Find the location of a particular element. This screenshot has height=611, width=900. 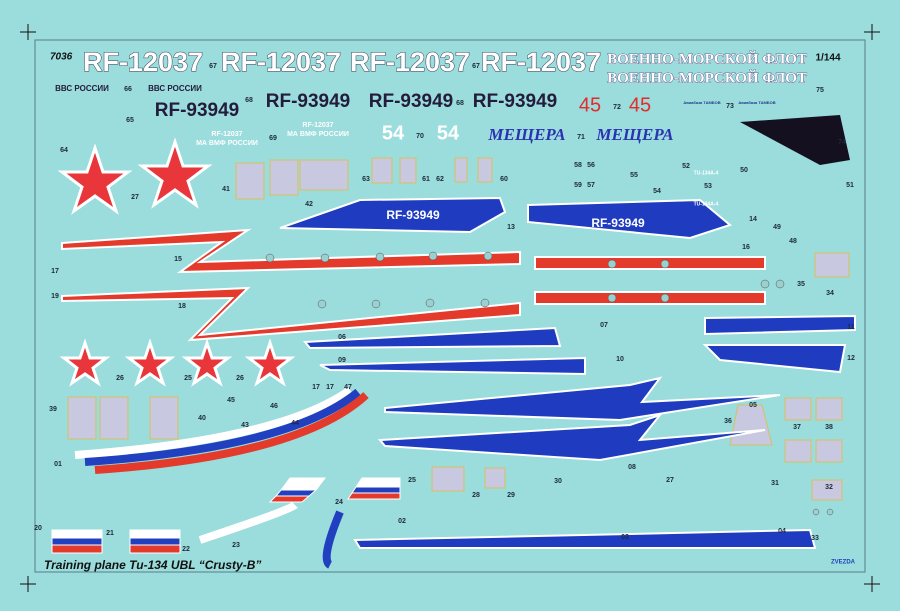

decal-number: 31 is located at coordinates (775, 483).